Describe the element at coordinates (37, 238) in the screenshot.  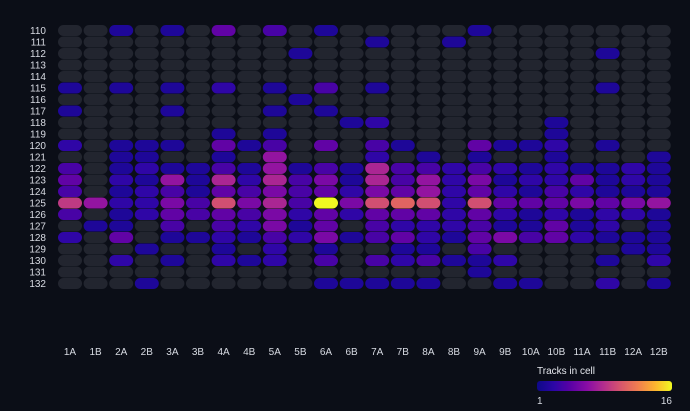
I see `y-tick-label: 128` at that location.